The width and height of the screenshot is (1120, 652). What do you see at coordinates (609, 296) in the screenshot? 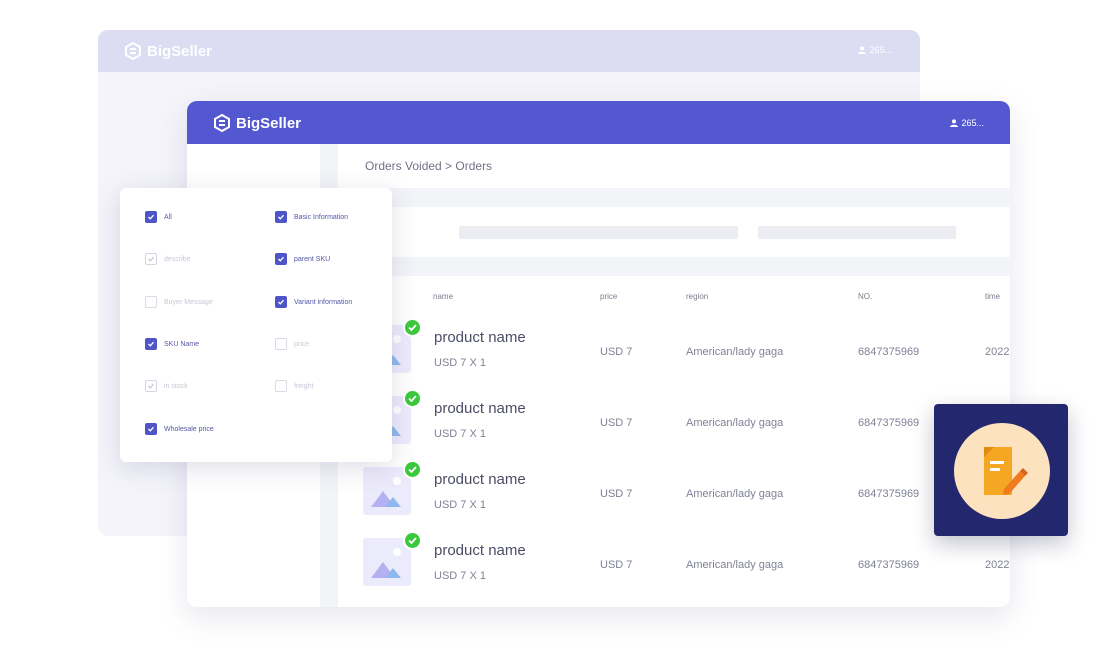
I see `column-header-price: price` at bounding box center [609, 296].